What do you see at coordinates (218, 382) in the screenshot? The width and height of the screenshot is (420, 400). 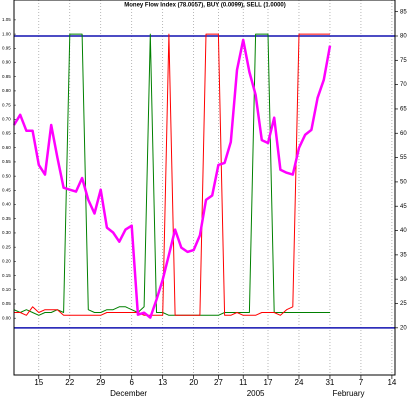 I see `x-tick-label: 27` at bounding box center [218, 382].